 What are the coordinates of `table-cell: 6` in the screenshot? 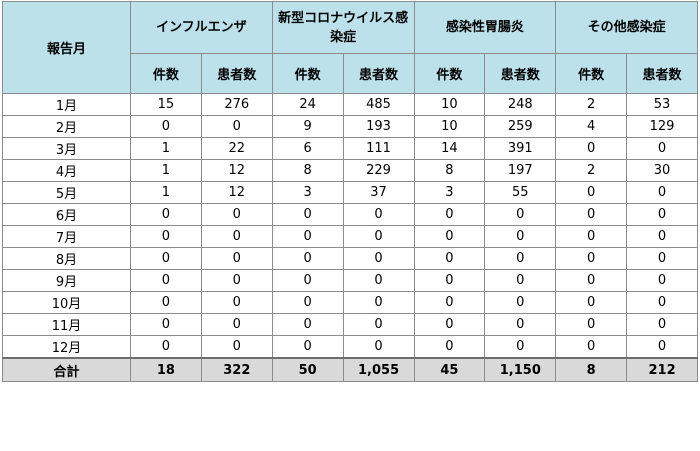 It's located at (307, 148).